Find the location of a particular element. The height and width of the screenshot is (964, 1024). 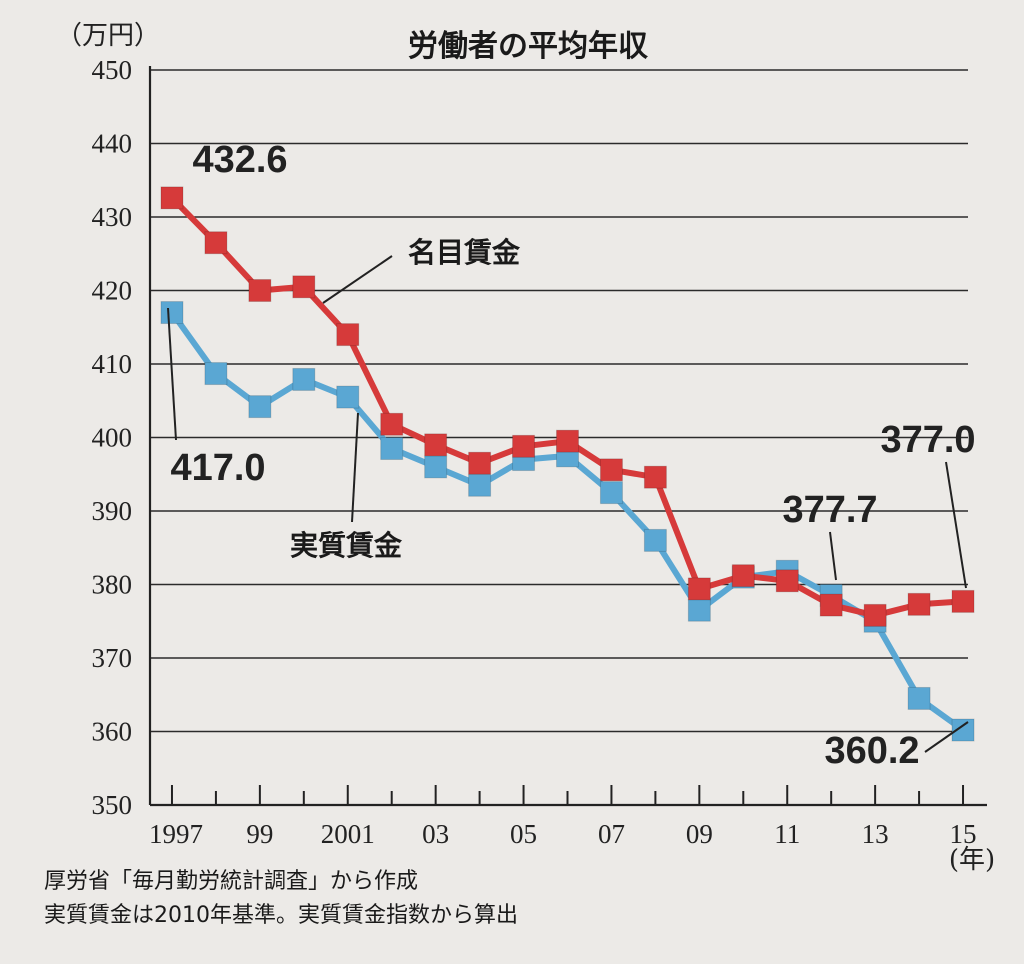

data-point-nominal-2008 is located at coordinates (655, 477).